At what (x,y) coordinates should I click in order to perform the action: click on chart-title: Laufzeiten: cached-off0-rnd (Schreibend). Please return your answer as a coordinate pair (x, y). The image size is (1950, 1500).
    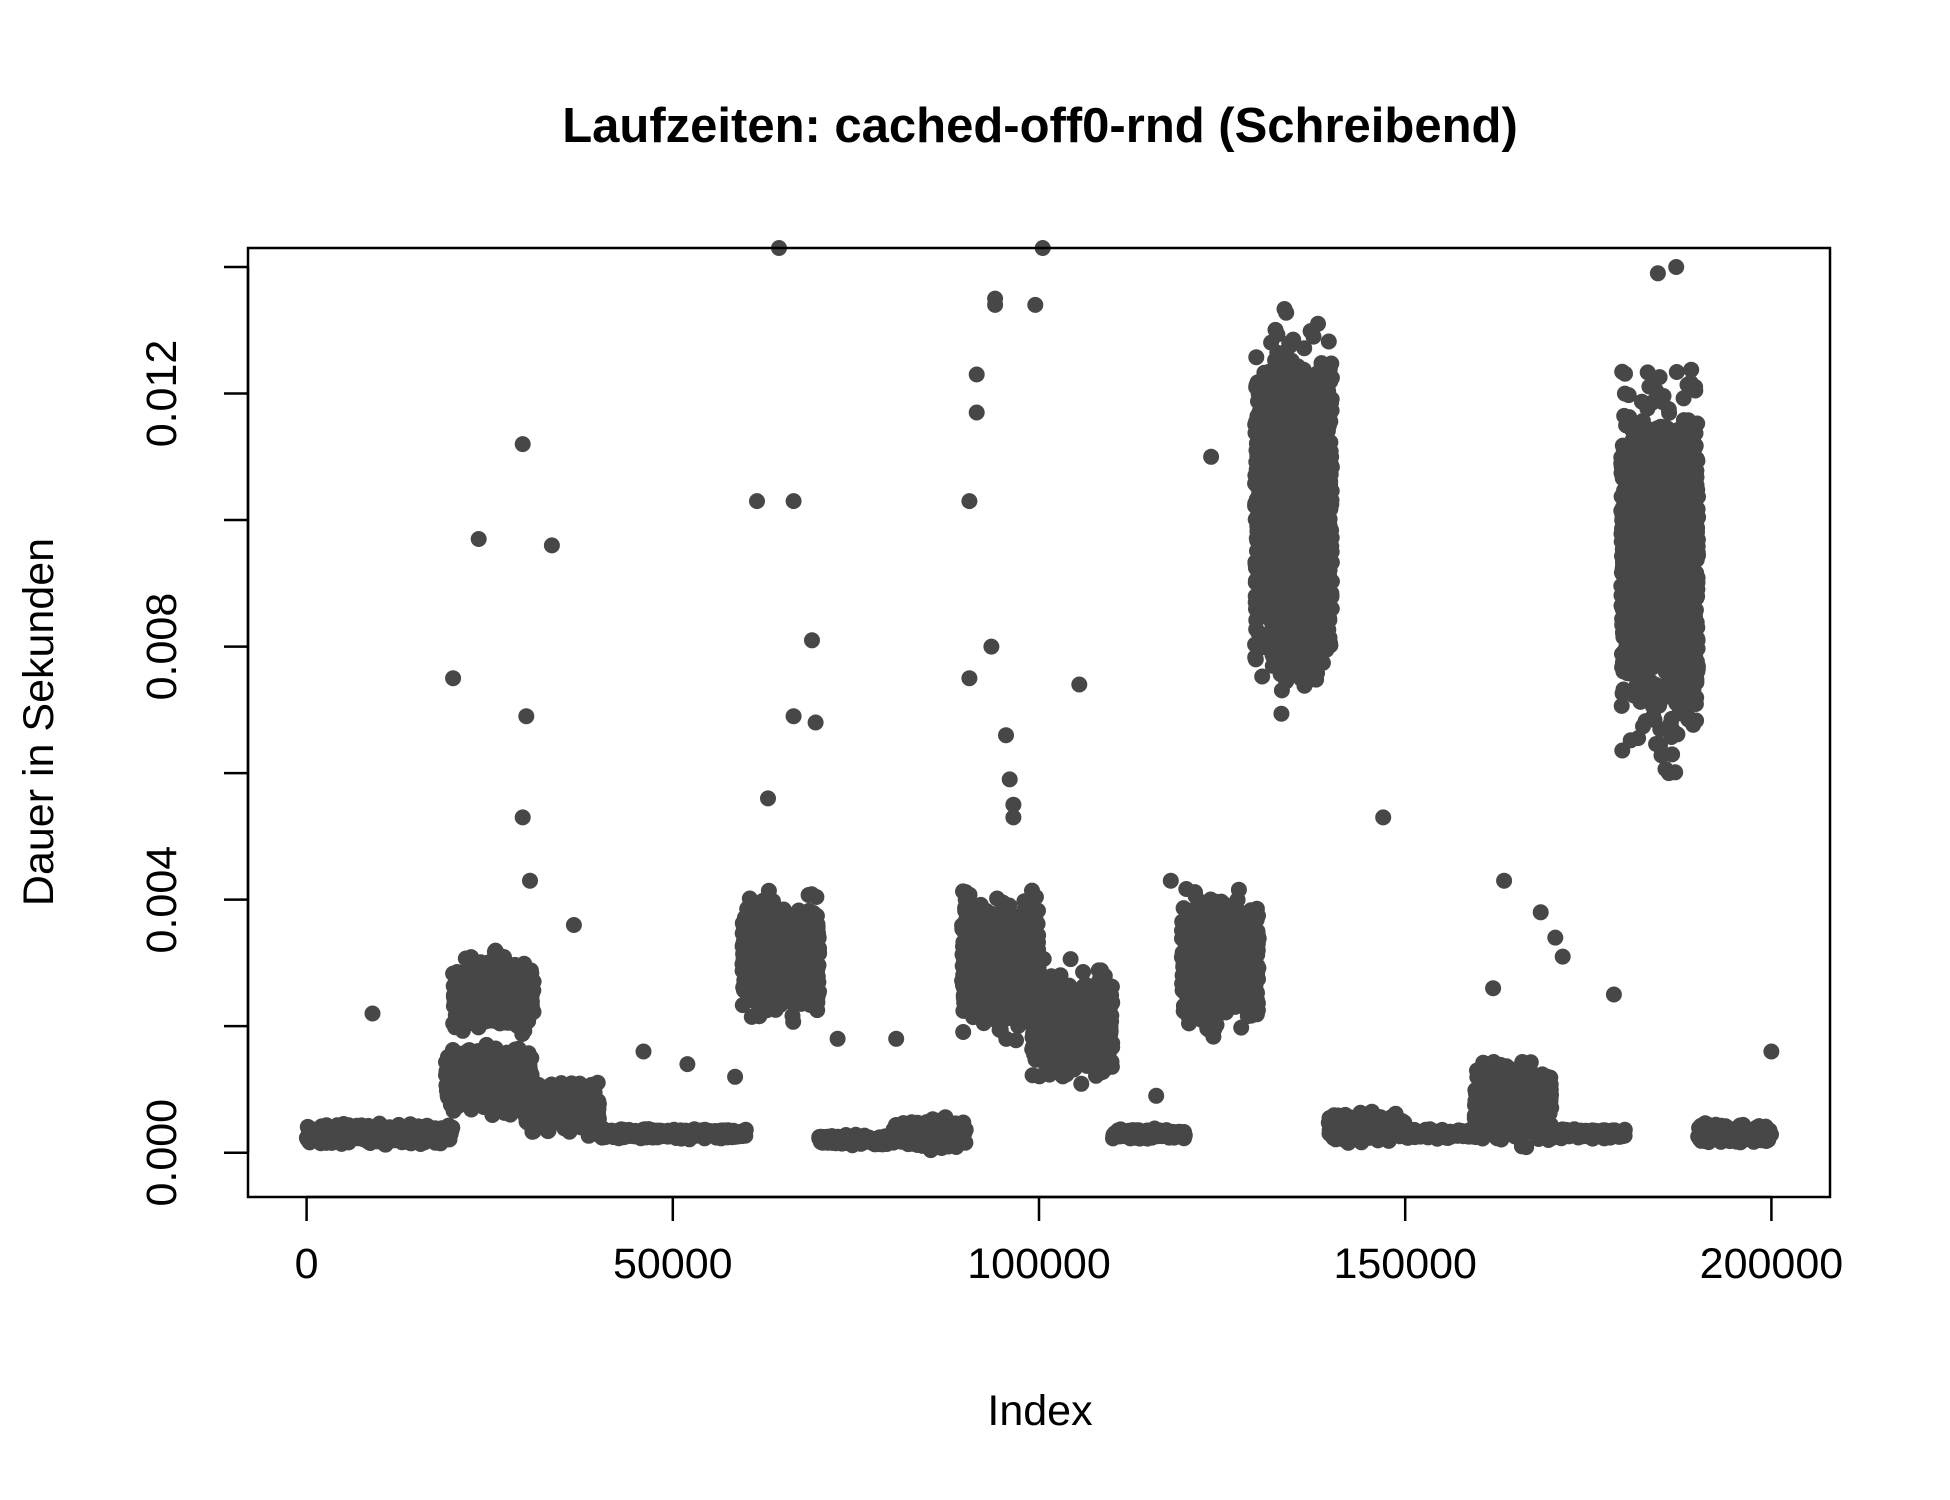
    Looking at the image, I should click on (1040, 126).